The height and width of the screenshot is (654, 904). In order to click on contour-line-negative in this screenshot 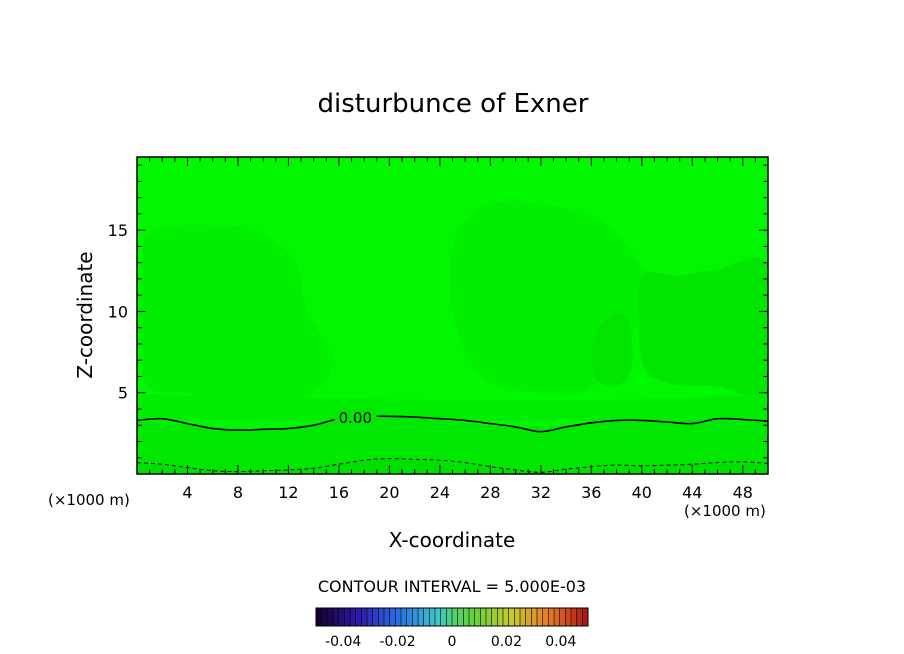, I will do `click(452, 465)`.